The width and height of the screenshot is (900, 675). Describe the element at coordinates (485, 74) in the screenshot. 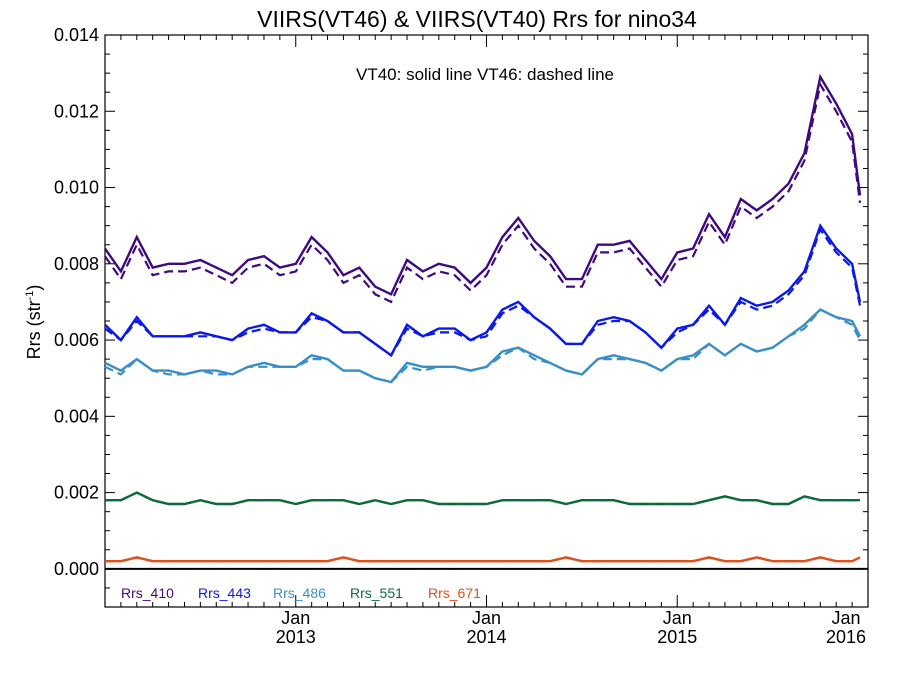

I see `line-style-note: VT40: solid line VT46: dashed line` at that location.